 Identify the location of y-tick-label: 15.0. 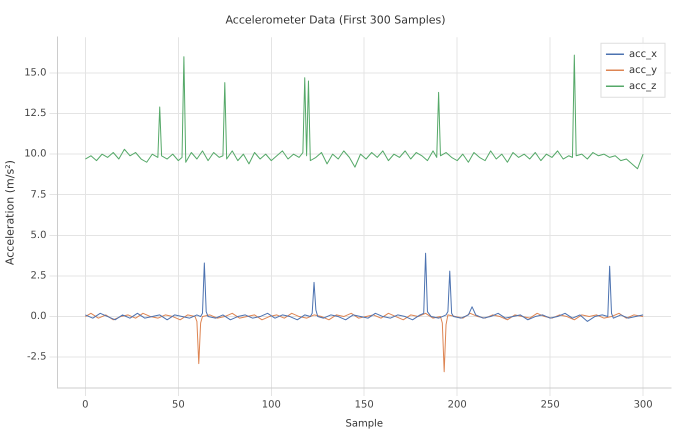
(35, 73).